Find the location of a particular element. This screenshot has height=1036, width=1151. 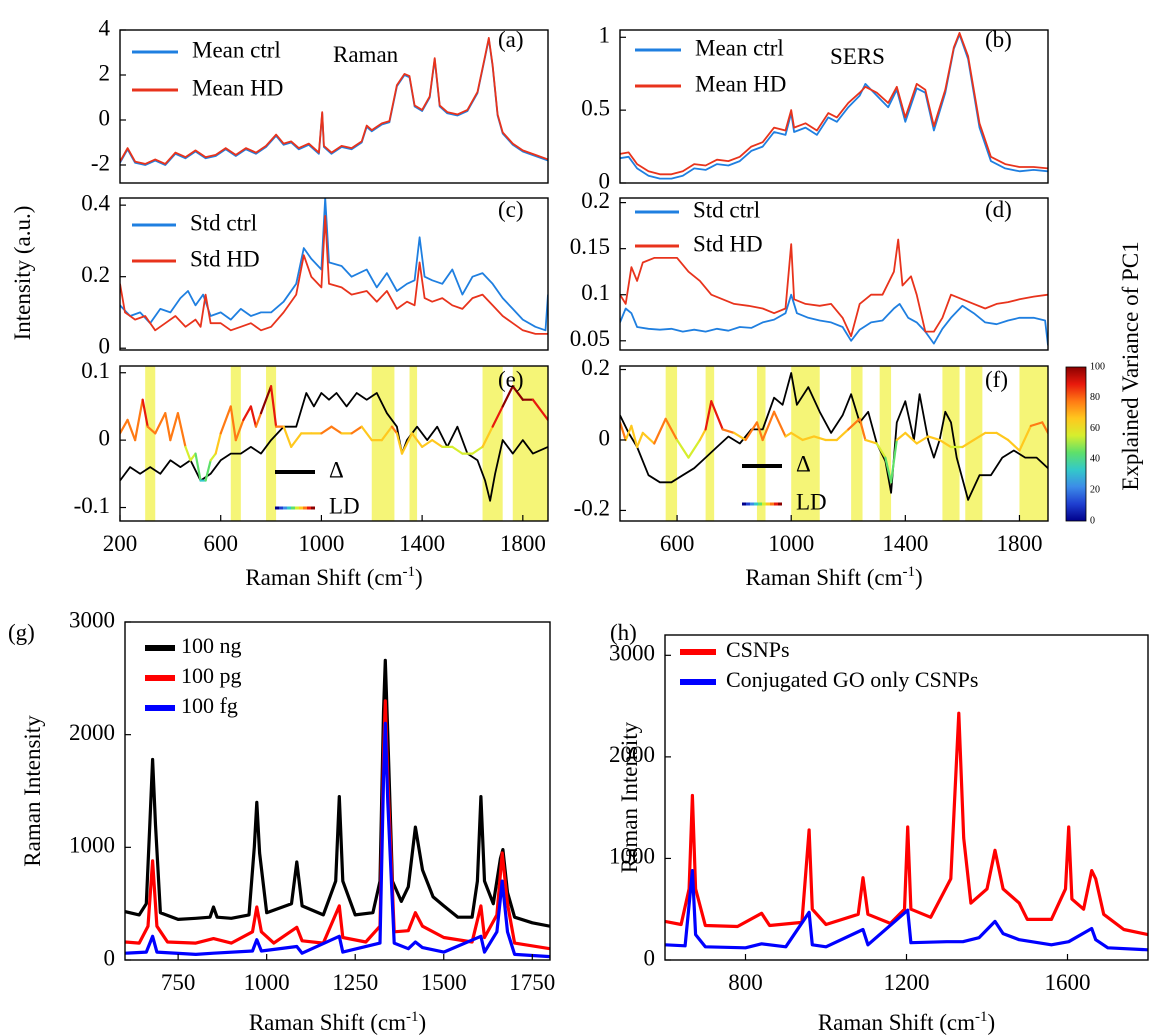

legend-label: Mean HD is located at coordinates (237, 87).